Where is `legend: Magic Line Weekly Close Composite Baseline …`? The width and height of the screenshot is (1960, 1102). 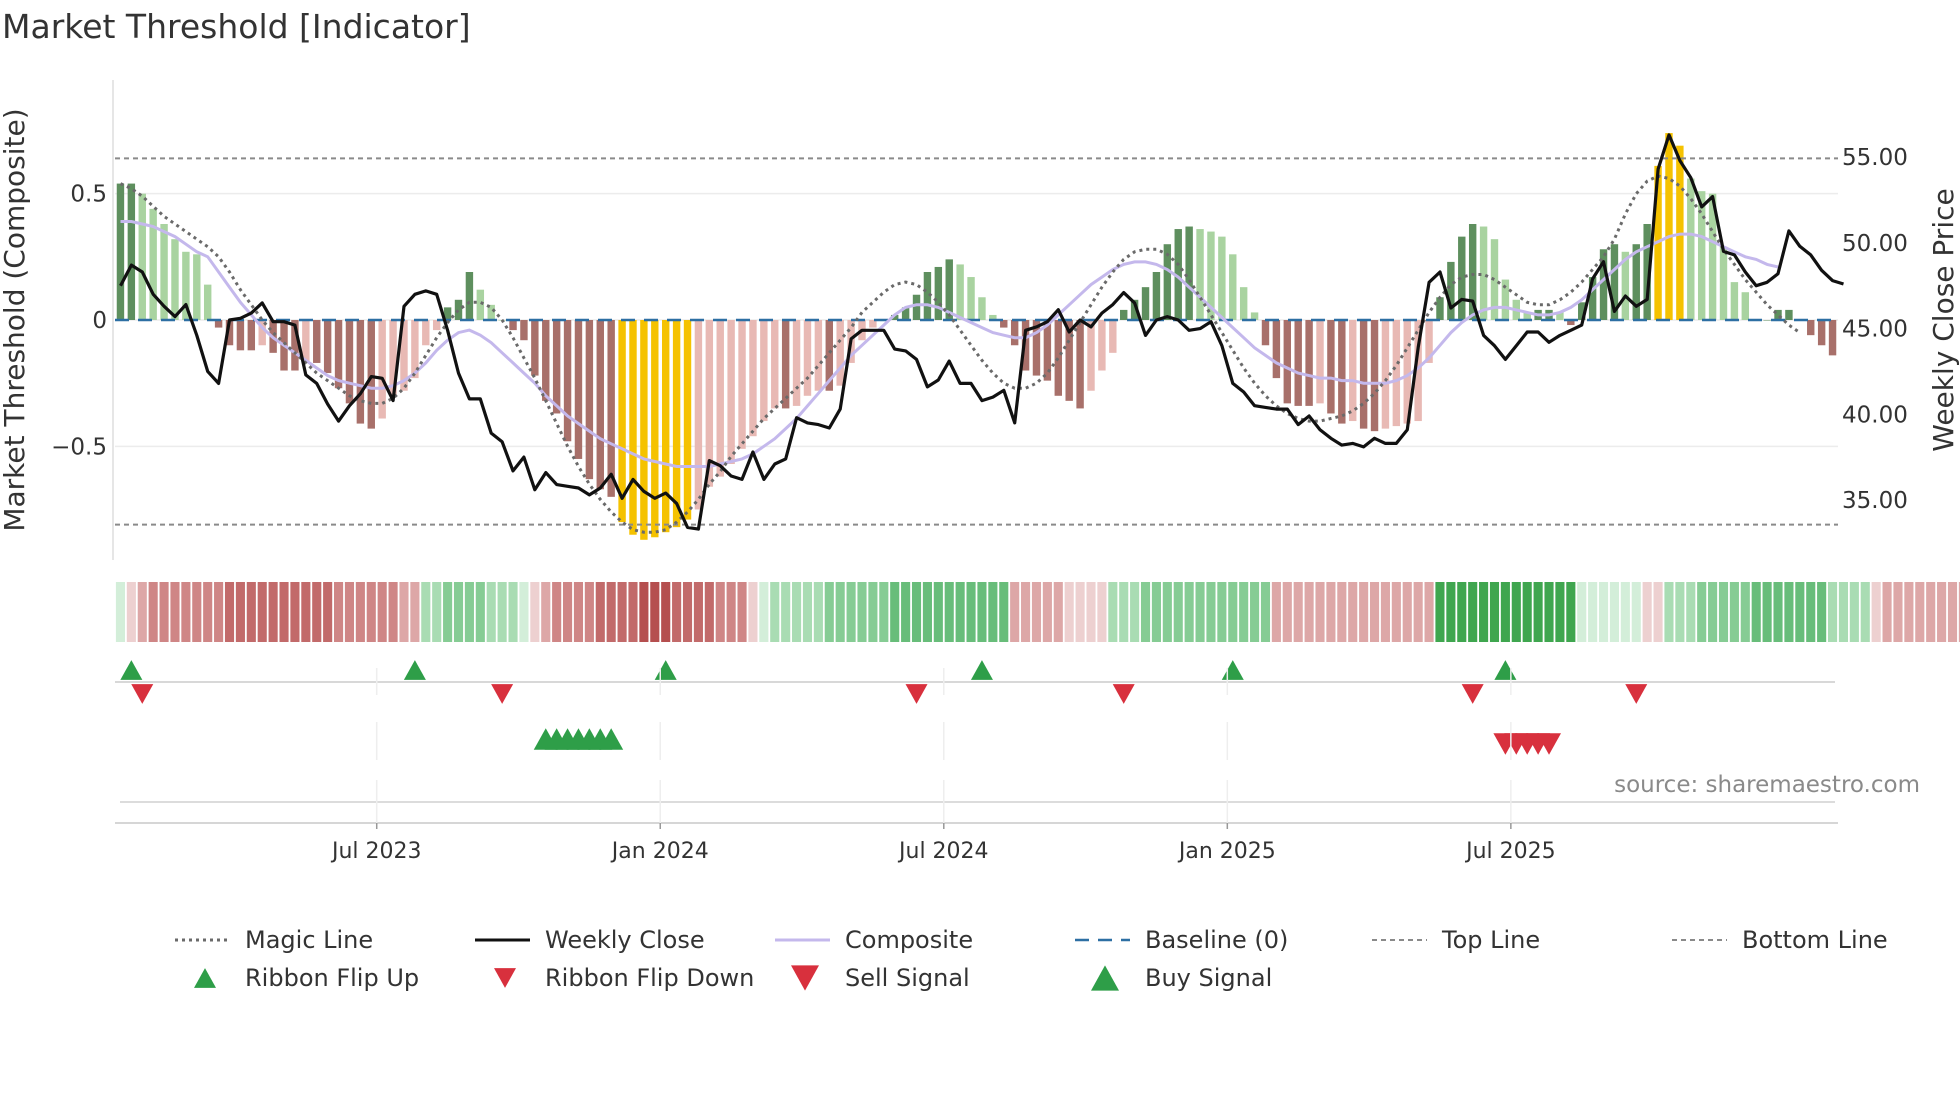
legend: Magic Line Weekly Close Composite Baseline … is located at coordinates (1031, 959).